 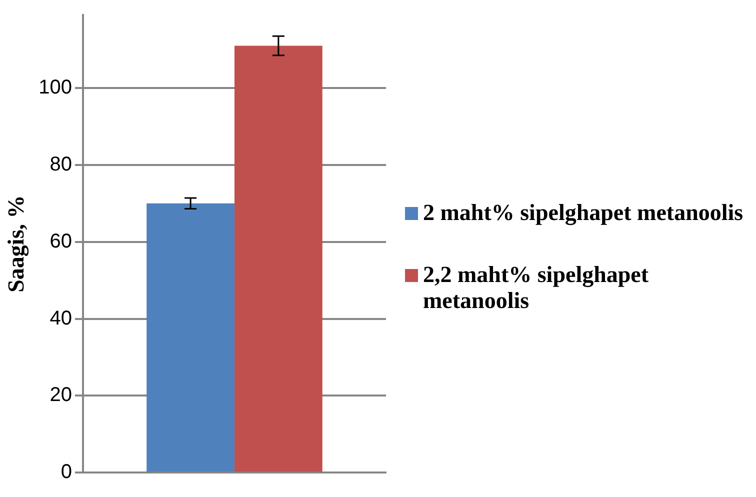 I want to click on y-tick-label: 60, so click(x=61, y=241).